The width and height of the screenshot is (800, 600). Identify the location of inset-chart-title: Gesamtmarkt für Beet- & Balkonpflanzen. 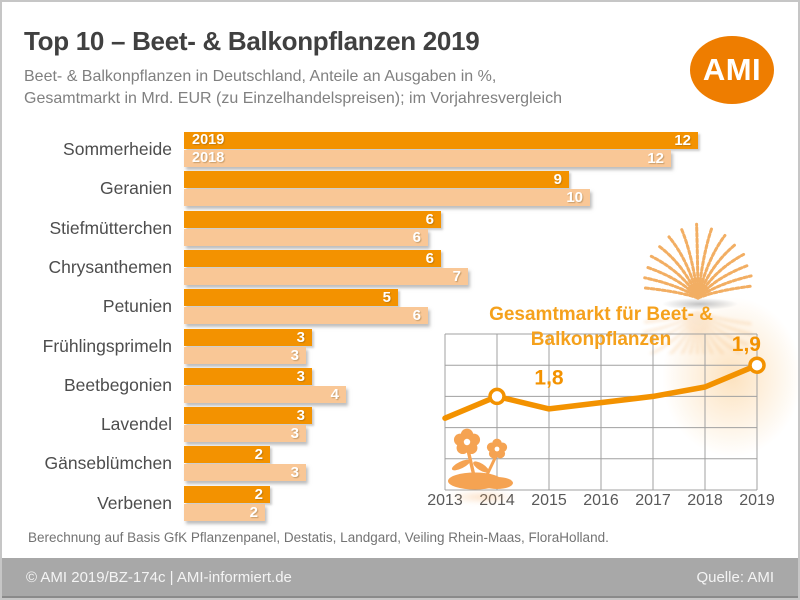
(601, 327).